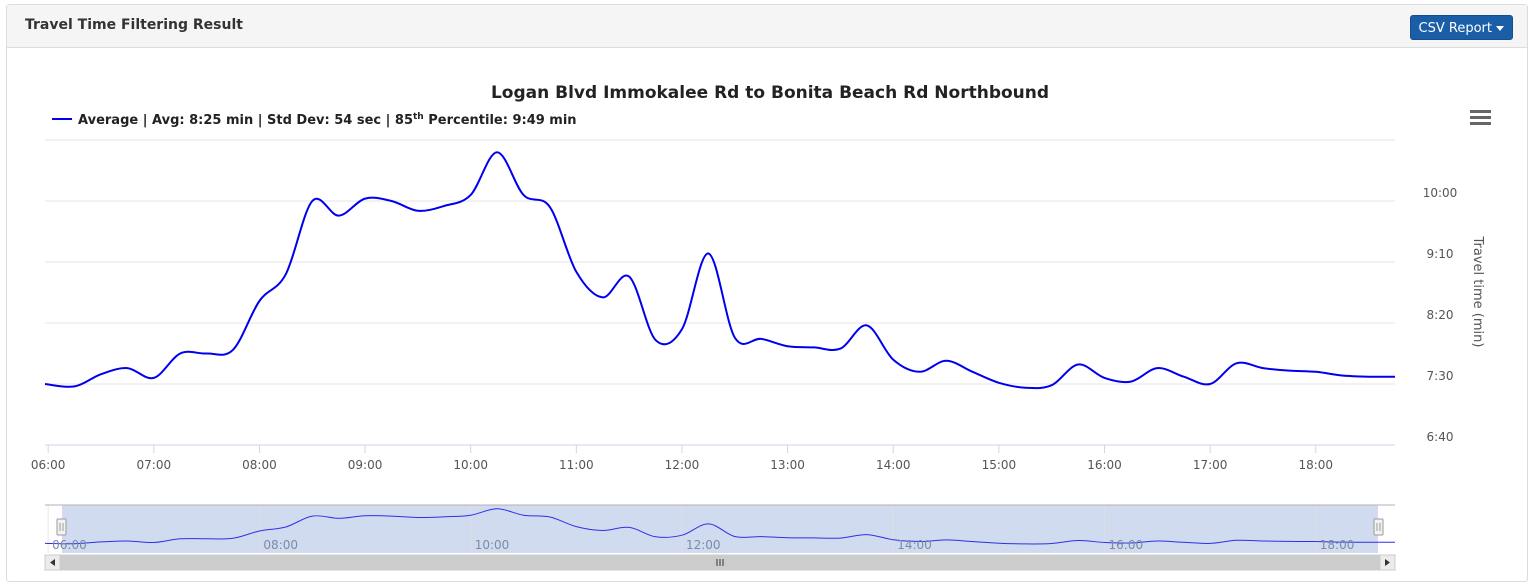 Image resolution: width=1536 pixels, height=588 pixels. What do you see at coordinates (999, 465) in the screenshot?
I see `x-tick-label: 15:00` at bounding box center [999, 465].